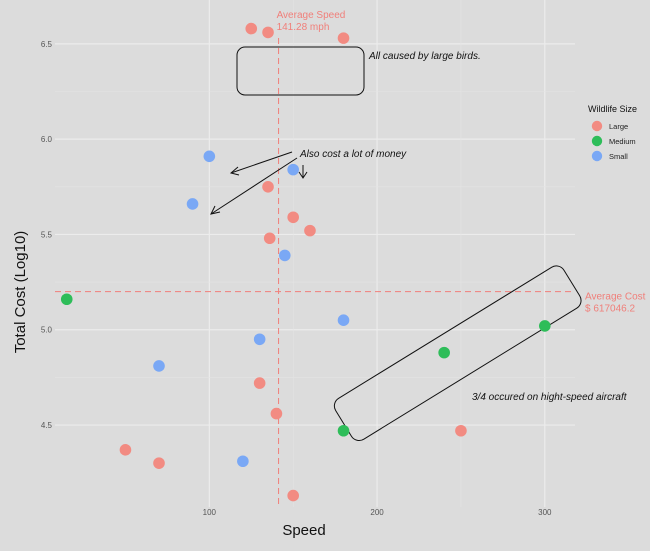  I want to click on avg-cost-label: Average Cost, so click(615, 297).